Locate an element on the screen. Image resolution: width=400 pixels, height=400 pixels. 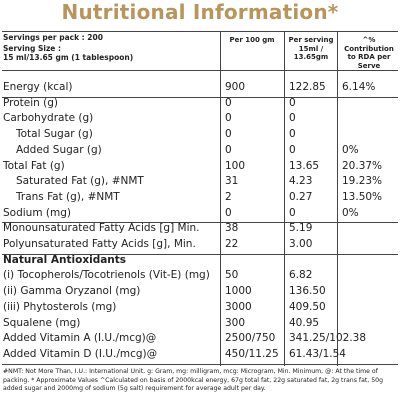
cell-value: 38 is located at coordinates (232, 228).